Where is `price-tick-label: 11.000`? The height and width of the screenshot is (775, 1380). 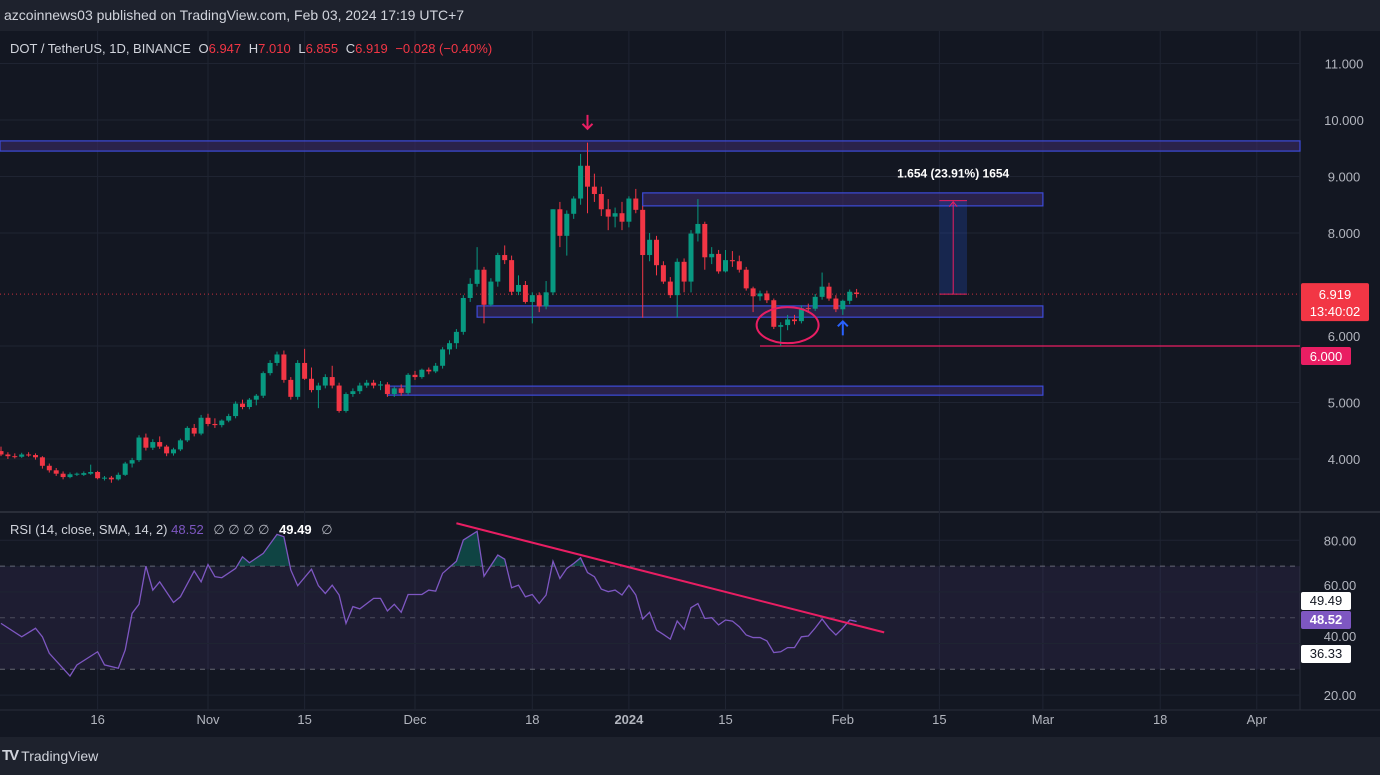 price-tick-label: 11.000 is located at coordinates (1344, 64).